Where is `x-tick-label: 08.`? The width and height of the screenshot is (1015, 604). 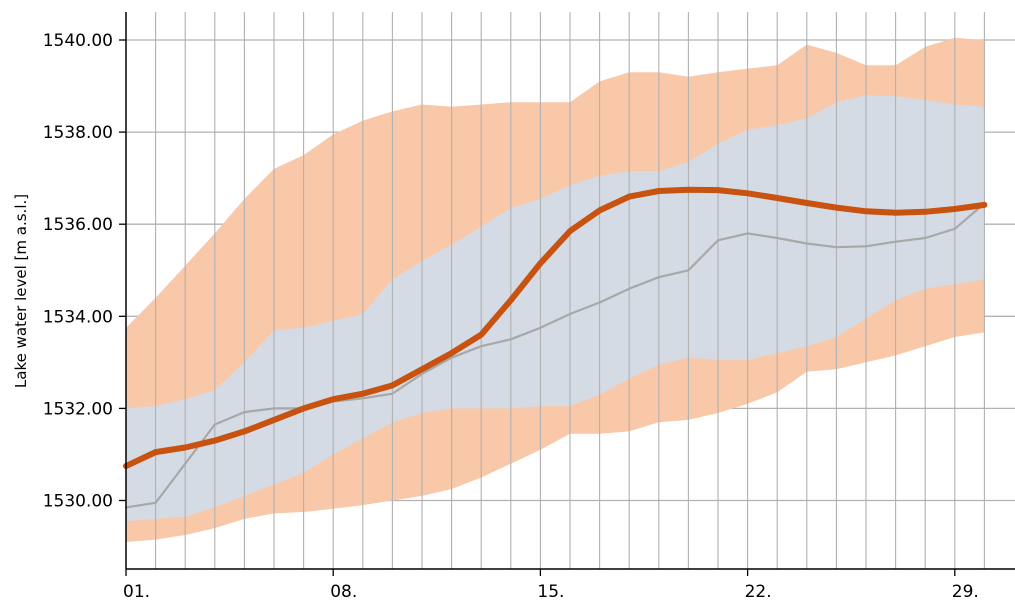 x-tick-label: 08. is located at coordinates (343, 592).